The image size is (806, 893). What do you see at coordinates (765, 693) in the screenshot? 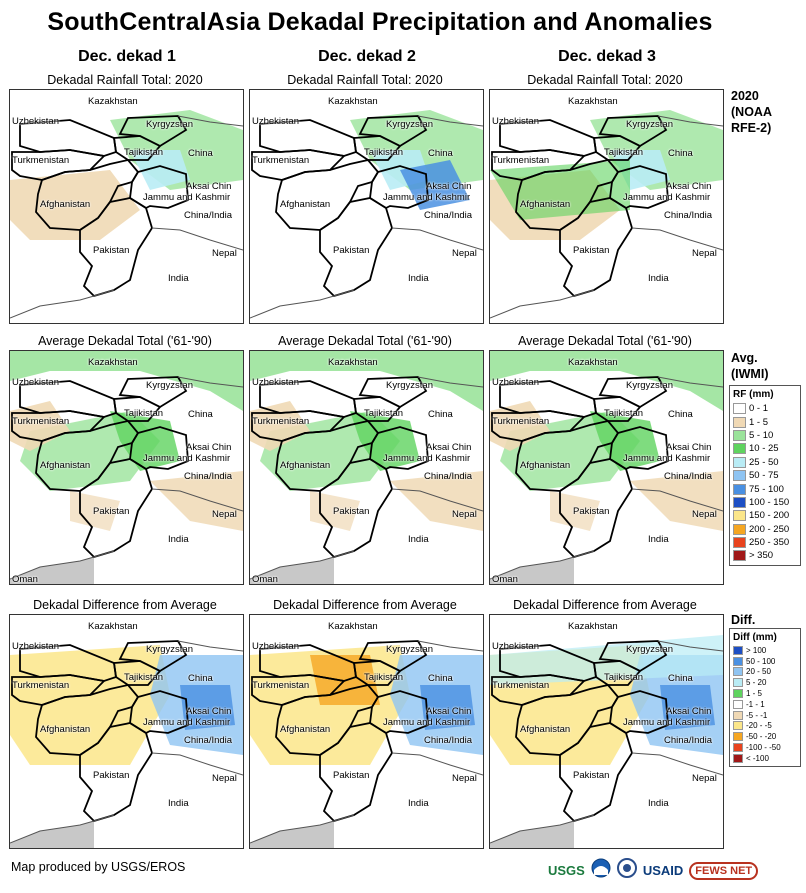
I see `diff-legend-item: 1 - 5` at bounding box center [765, 693].